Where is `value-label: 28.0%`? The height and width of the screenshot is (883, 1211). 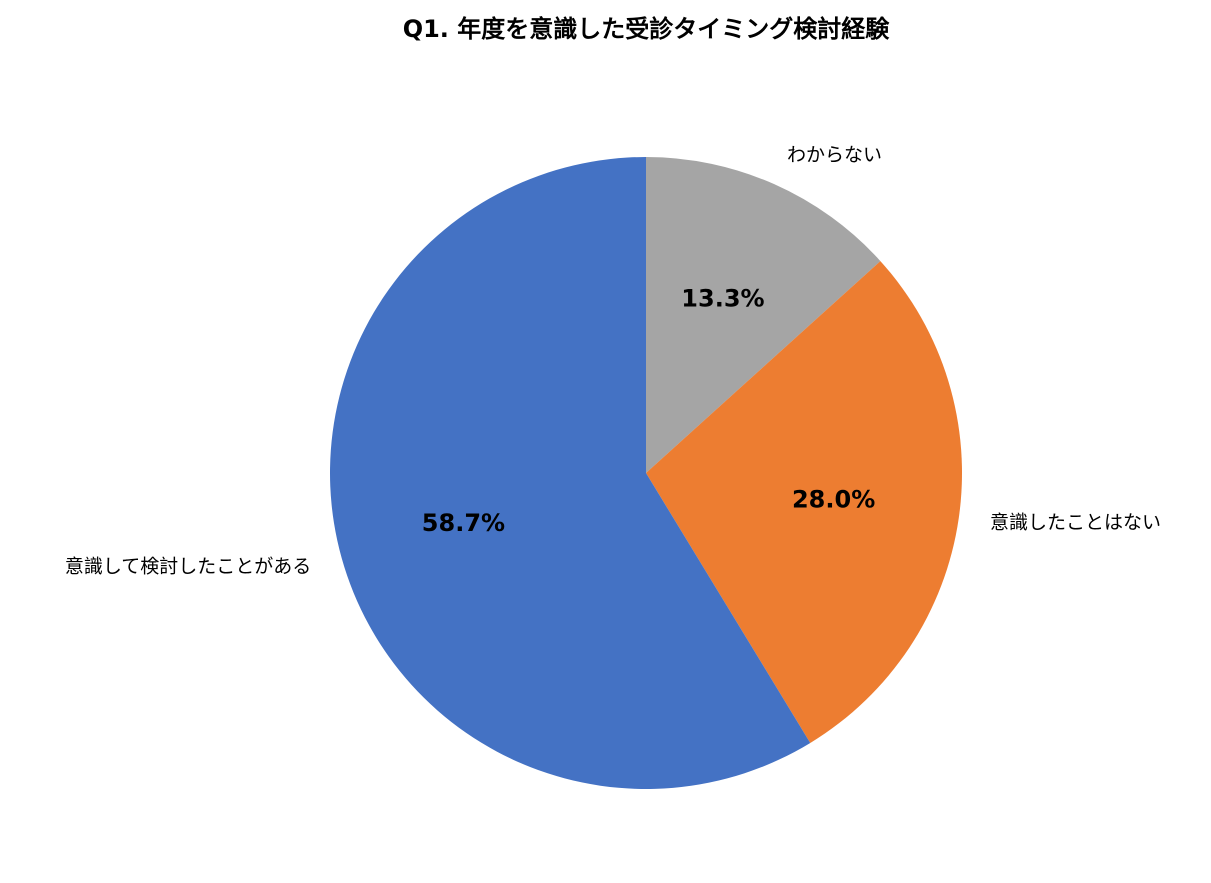
value-label: 28.0% is located at coordinates (833, 499).